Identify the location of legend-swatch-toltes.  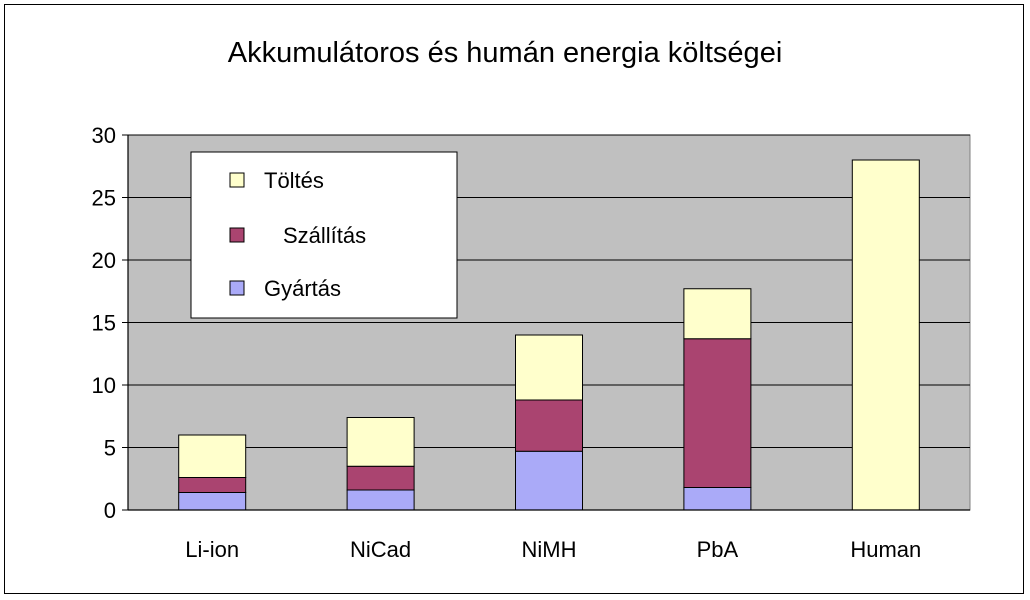
(237, 180).